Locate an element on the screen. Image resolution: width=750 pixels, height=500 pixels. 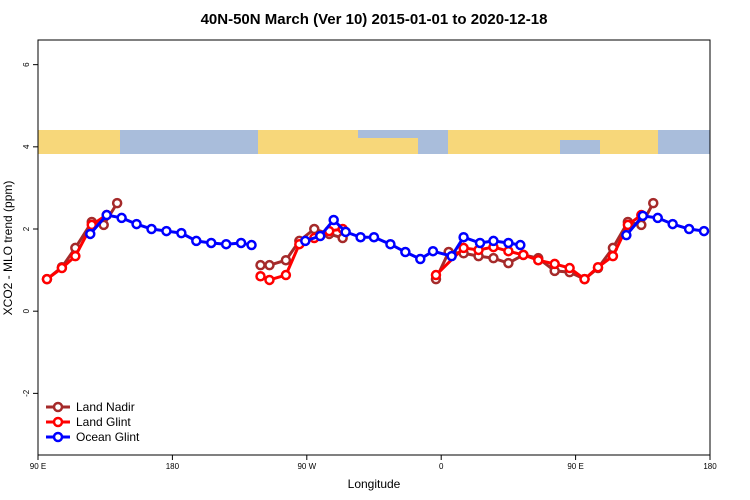
x-tick-label: 0 is located at coordinates (441, 466).